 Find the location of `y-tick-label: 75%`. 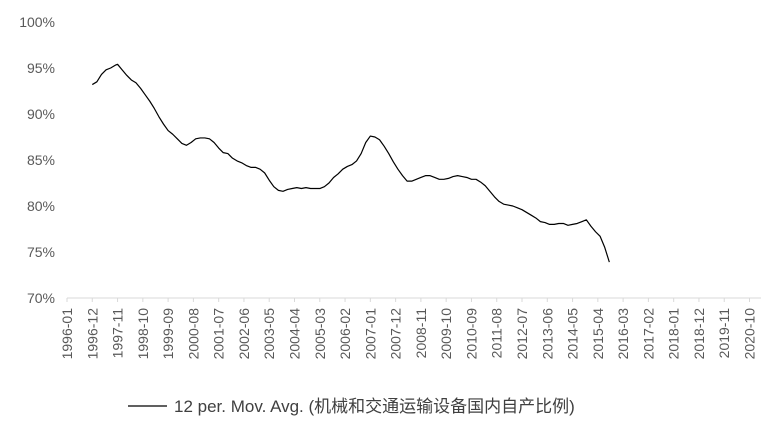

y-tick-label: 75% is located at coordinates (41, 252).